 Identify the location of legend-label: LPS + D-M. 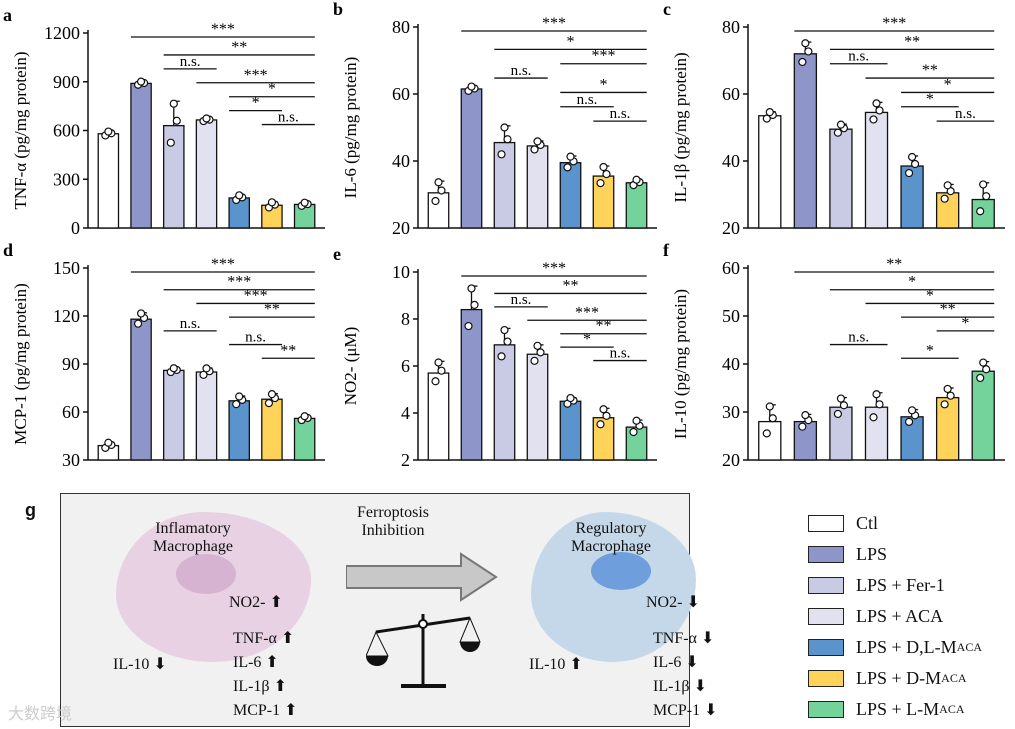
(899, 678).